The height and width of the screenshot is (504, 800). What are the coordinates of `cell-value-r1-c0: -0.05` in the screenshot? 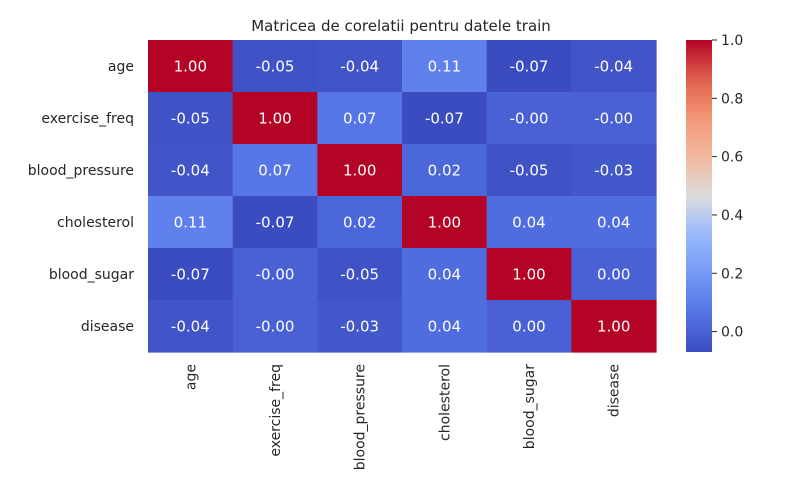 It's located at (190, 119).